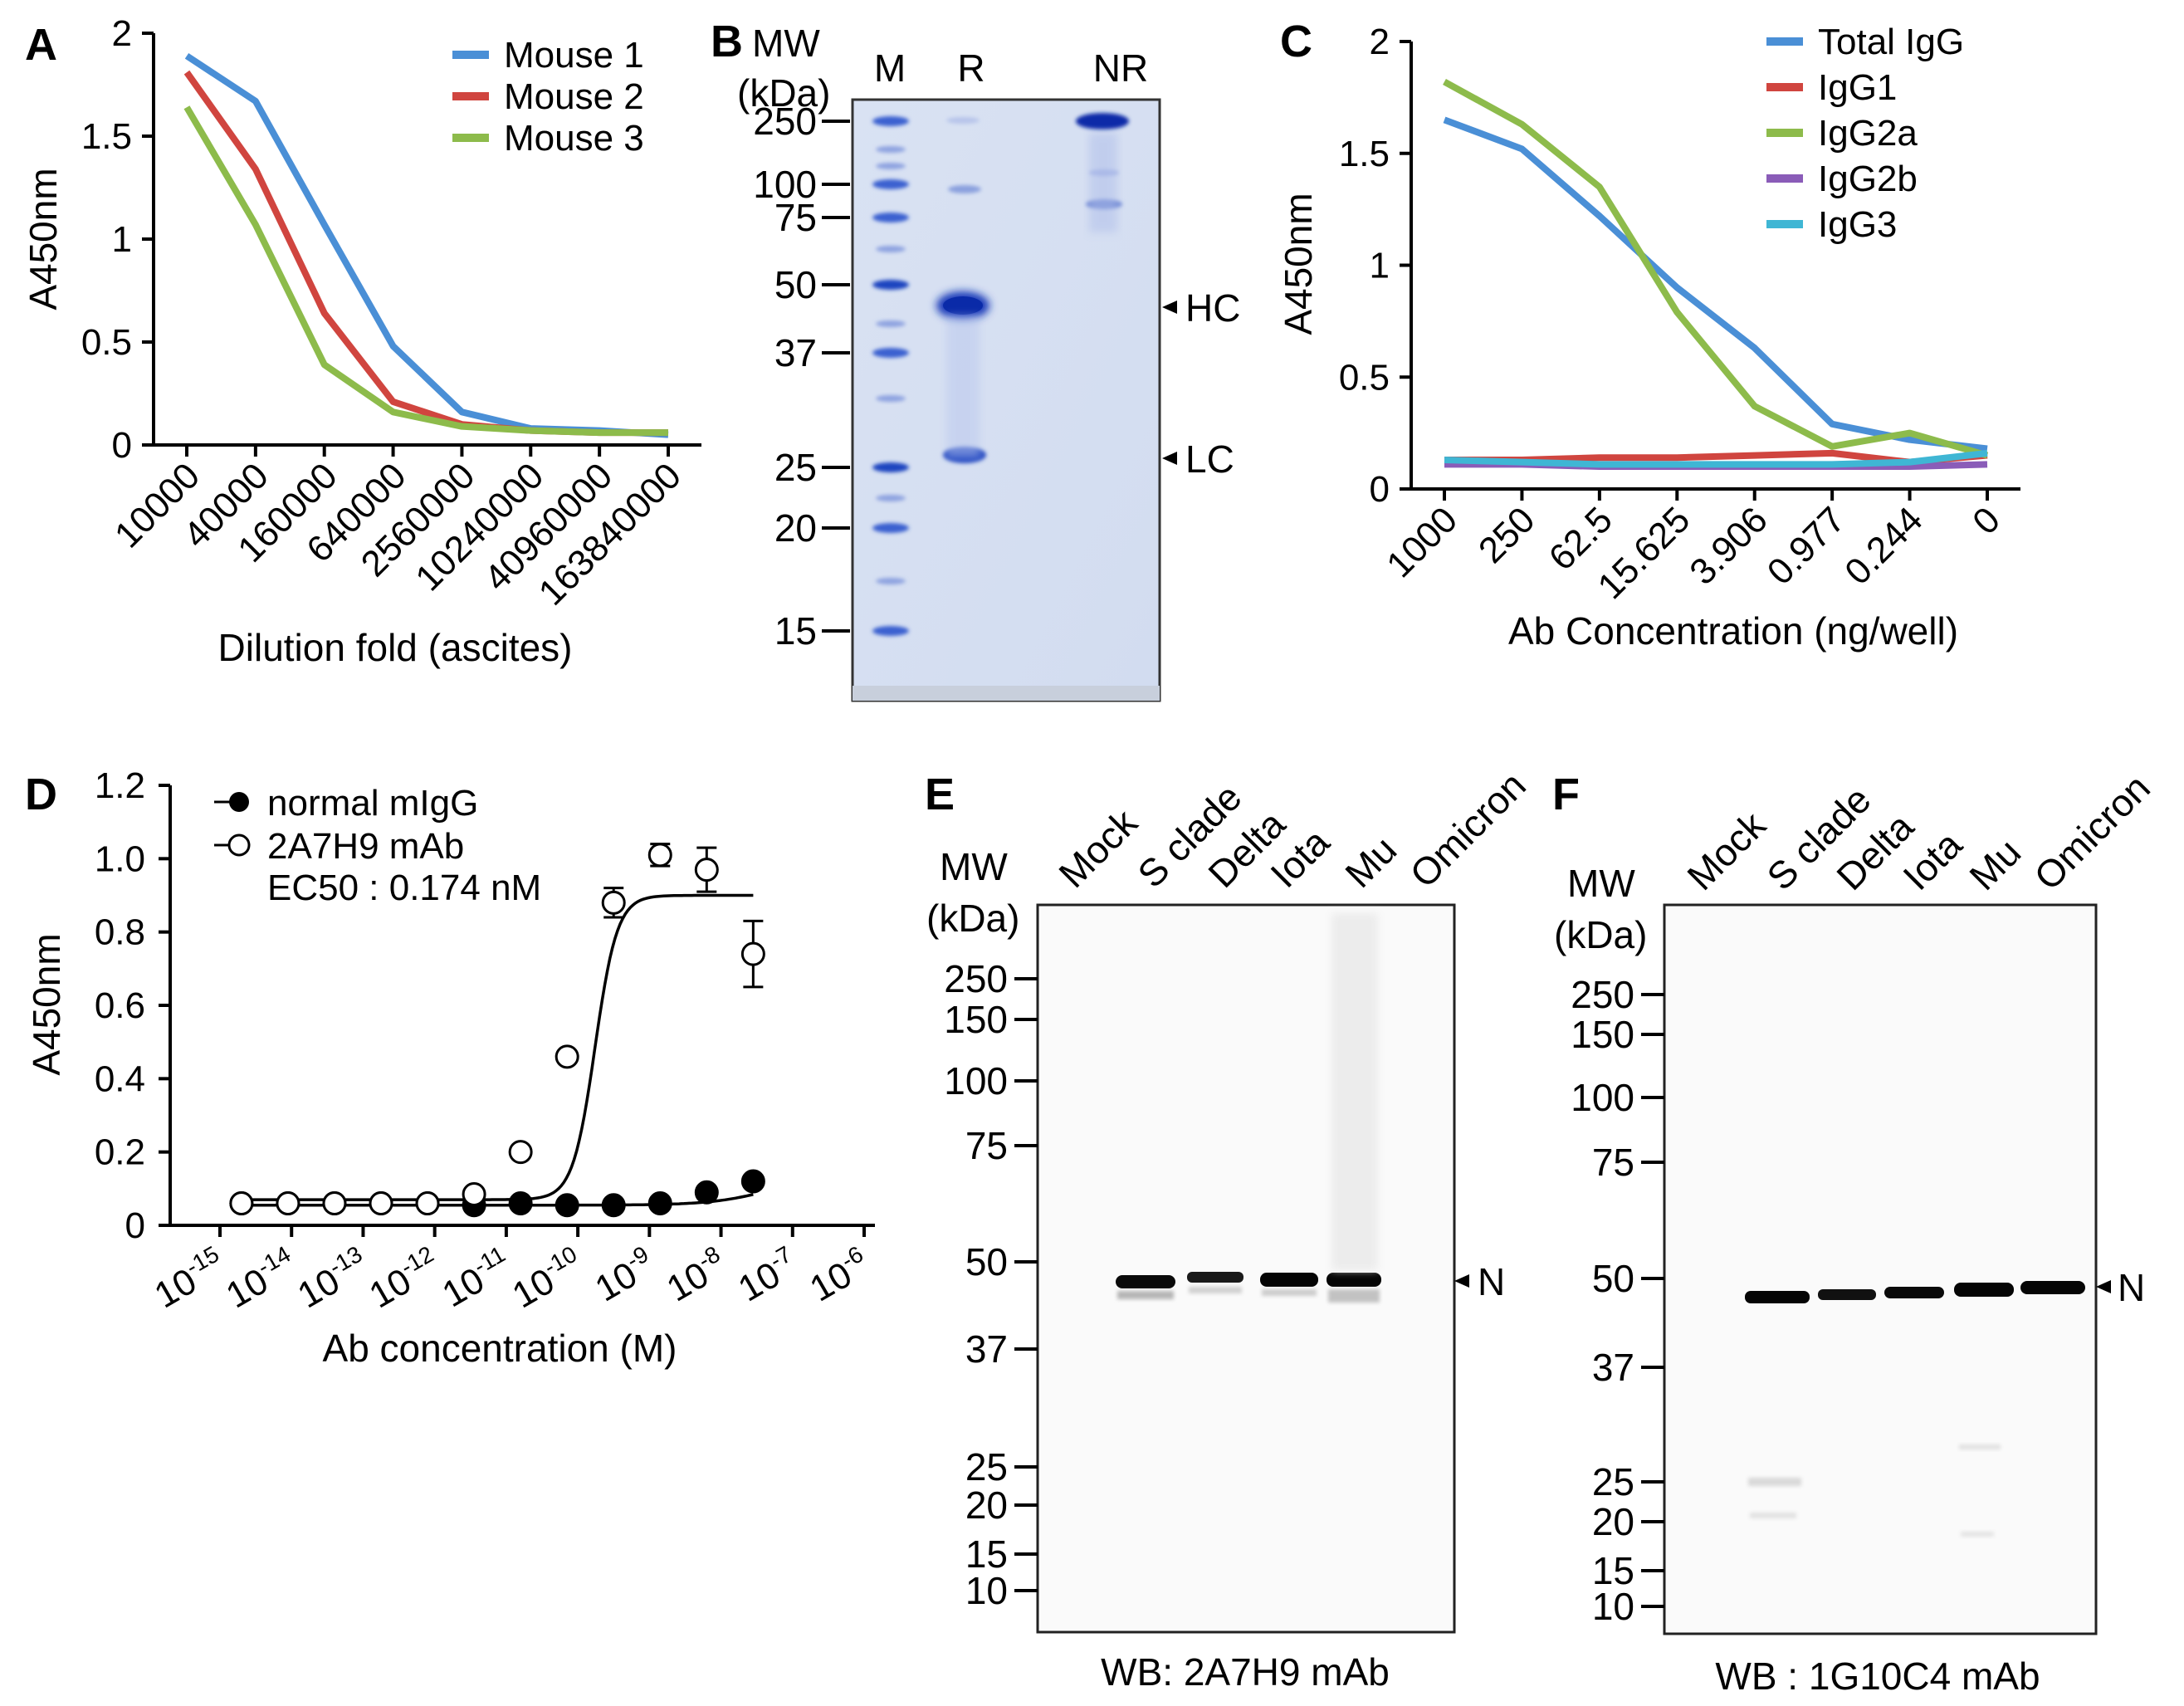 Image resolution: width=2184 pixels, height=1706 pixels. I want to click on chart-c-xlabel: Ab Concentration (ng/well), so click(1733, 631).